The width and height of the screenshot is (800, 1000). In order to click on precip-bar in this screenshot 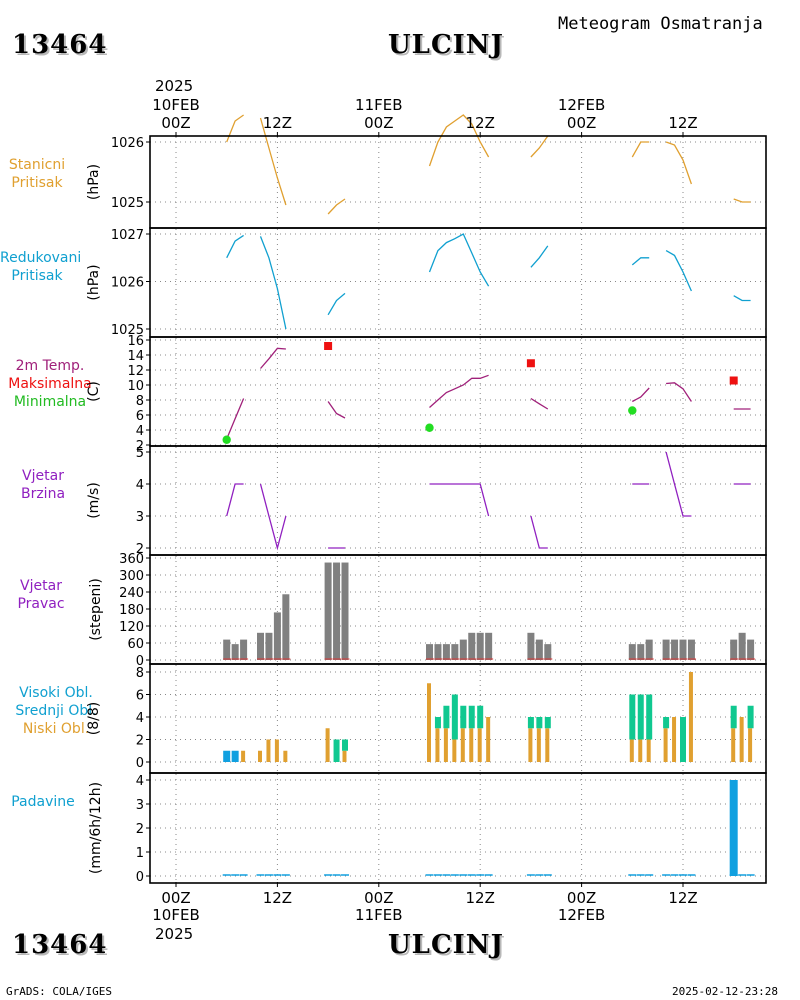, I will do `click(733, 828)`.